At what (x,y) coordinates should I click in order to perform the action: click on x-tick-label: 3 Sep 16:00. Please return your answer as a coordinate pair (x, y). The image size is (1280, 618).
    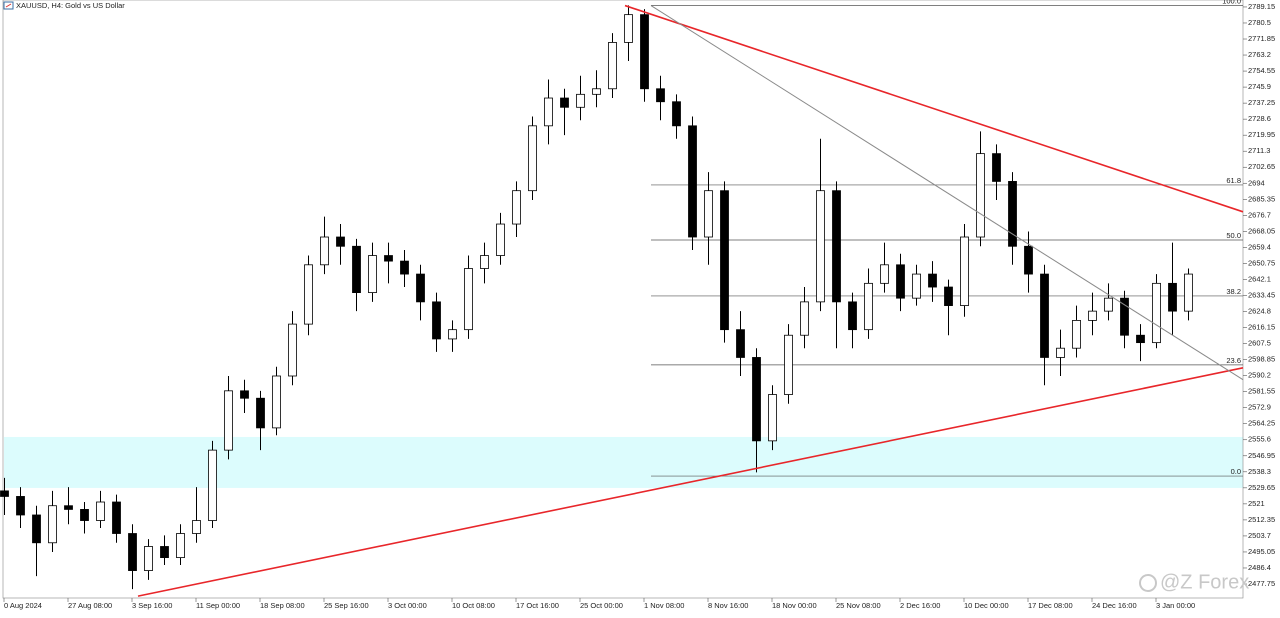
    Looking at the image, I should click on (152, 605).